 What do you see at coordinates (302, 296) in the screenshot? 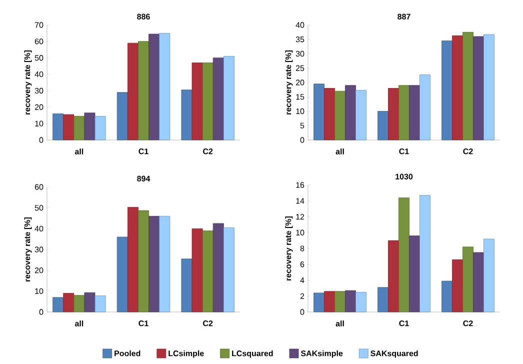
I see `y-tick-label: 2` at bounding box center [302, 296].